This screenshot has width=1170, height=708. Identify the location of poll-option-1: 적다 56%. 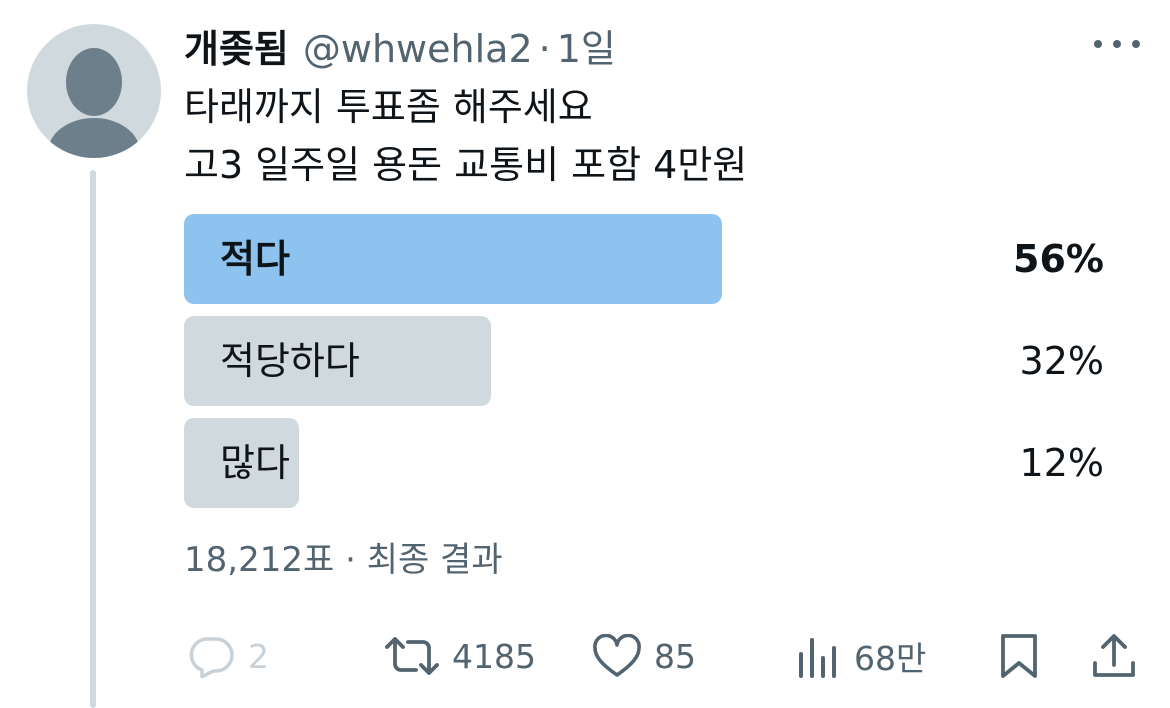
(649, 259).